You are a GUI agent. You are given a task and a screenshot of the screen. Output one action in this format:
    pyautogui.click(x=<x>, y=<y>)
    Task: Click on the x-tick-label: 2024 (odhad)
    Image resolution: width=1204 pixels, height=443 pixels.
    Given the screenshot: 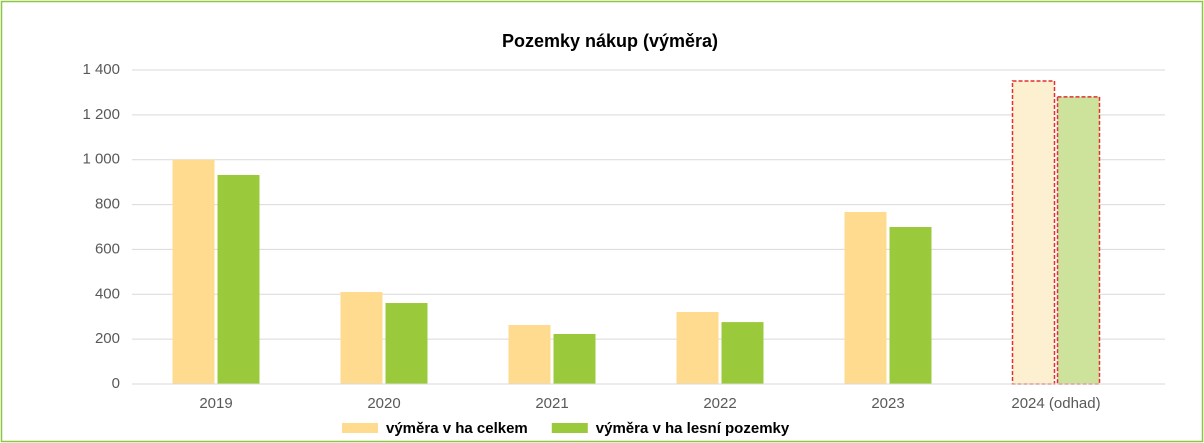 What is the action you would take?
    pyautogui.click(x=1055, y=403)
    